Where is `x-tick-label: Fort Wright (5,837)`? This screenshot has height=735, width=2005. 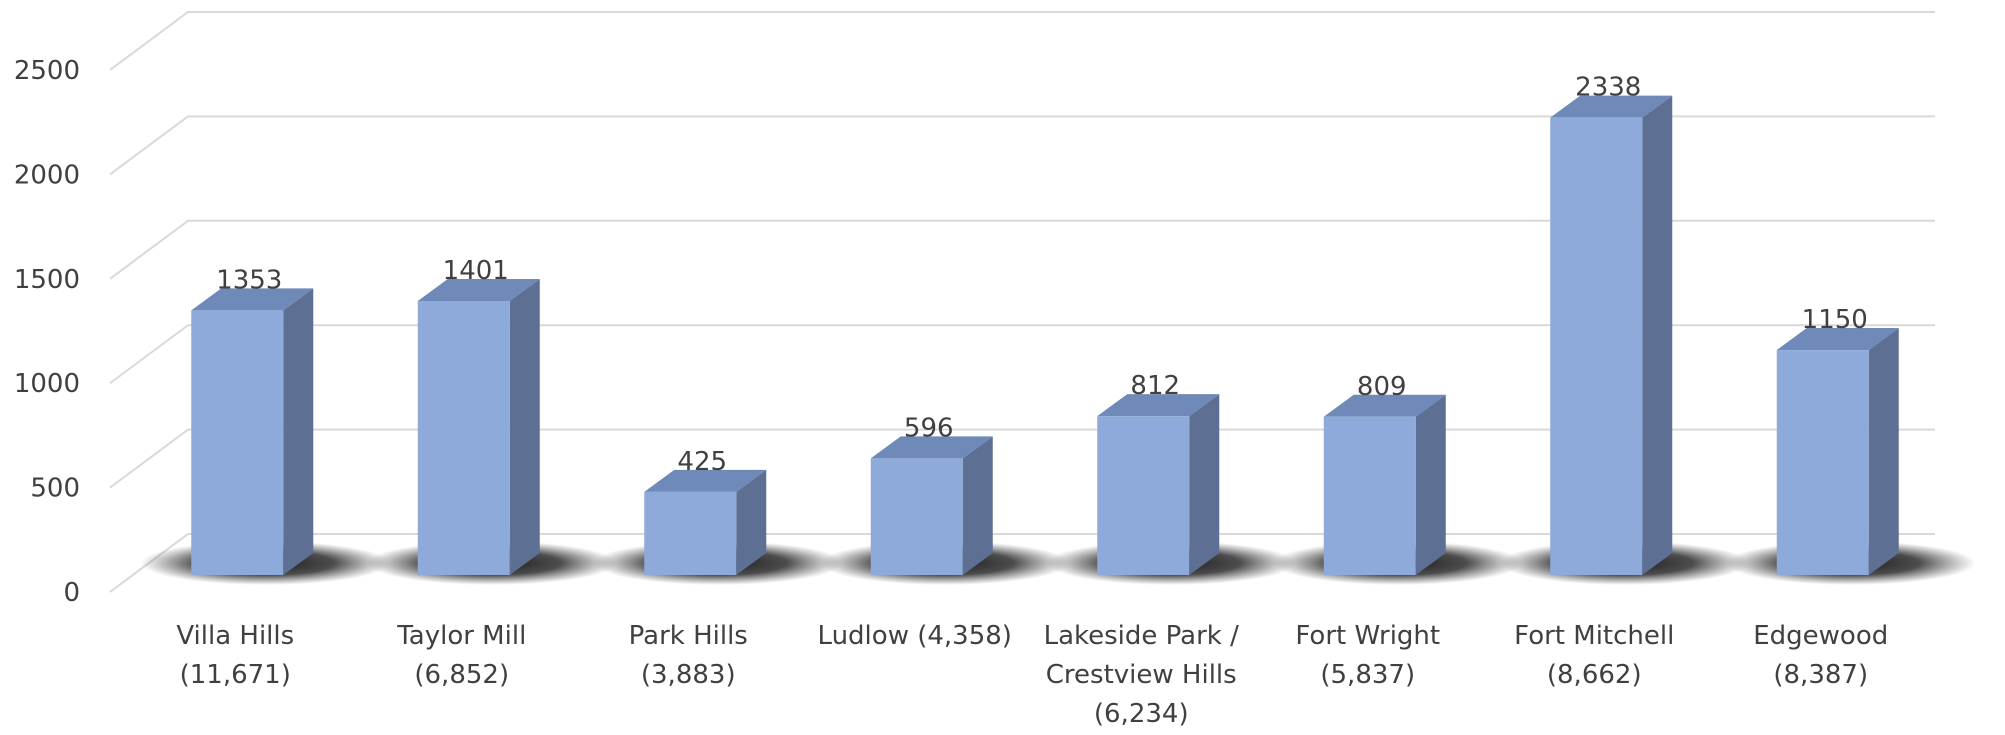 x-tick-label: Fort Wright (5,837) is located at coordinates (1367, 655).